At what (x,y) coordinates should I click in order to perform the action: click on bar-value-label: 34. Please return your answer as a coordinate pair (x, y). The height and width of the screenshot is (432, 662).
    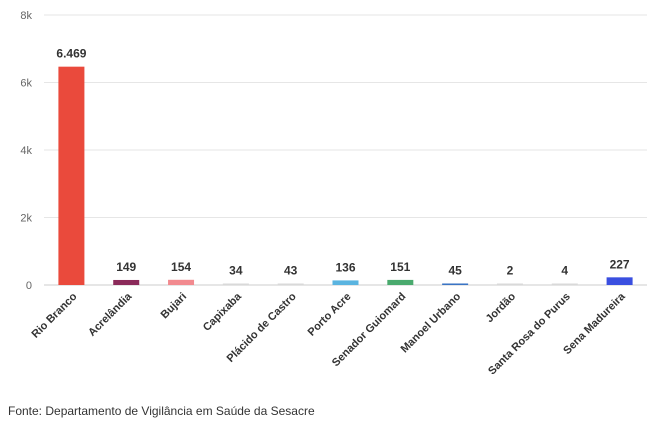
    Looking at the image, I should click on (236, 271).